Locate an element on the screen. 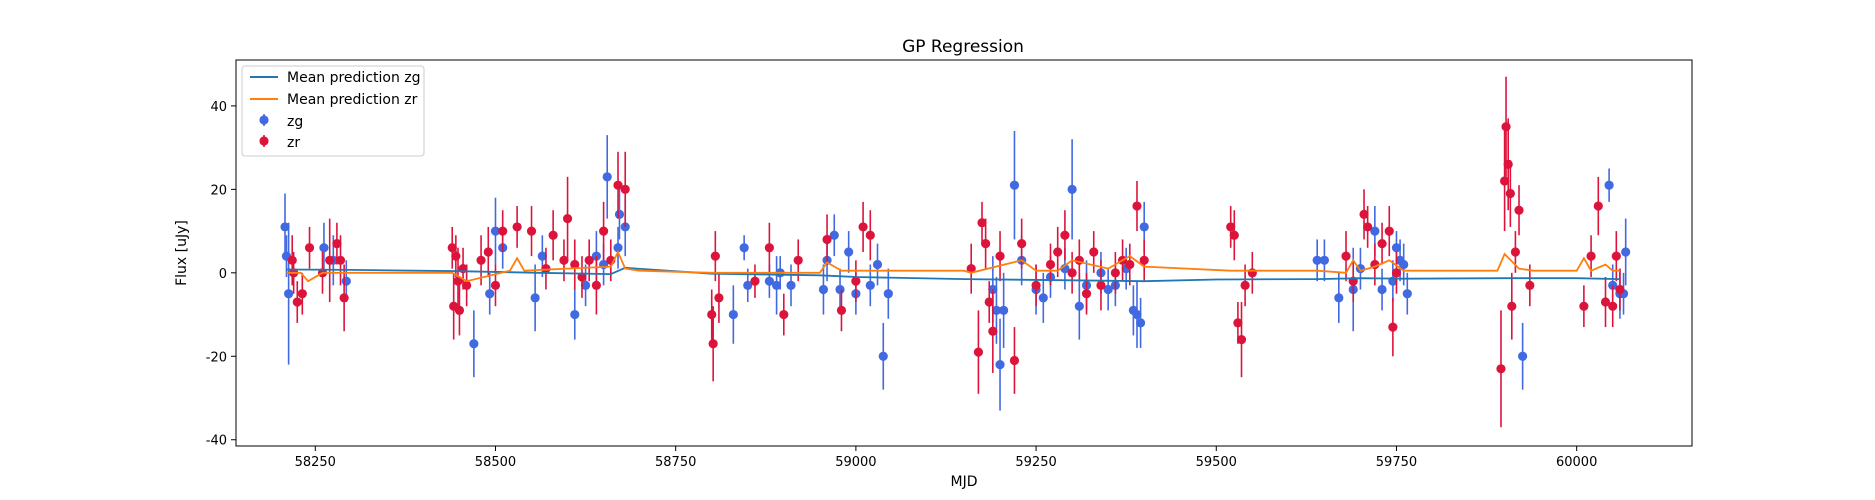 The width and height of the screenshot is (1875, 500). legend-label-mean-zr: Mean prediction zr is located at coordinates (352, 100).